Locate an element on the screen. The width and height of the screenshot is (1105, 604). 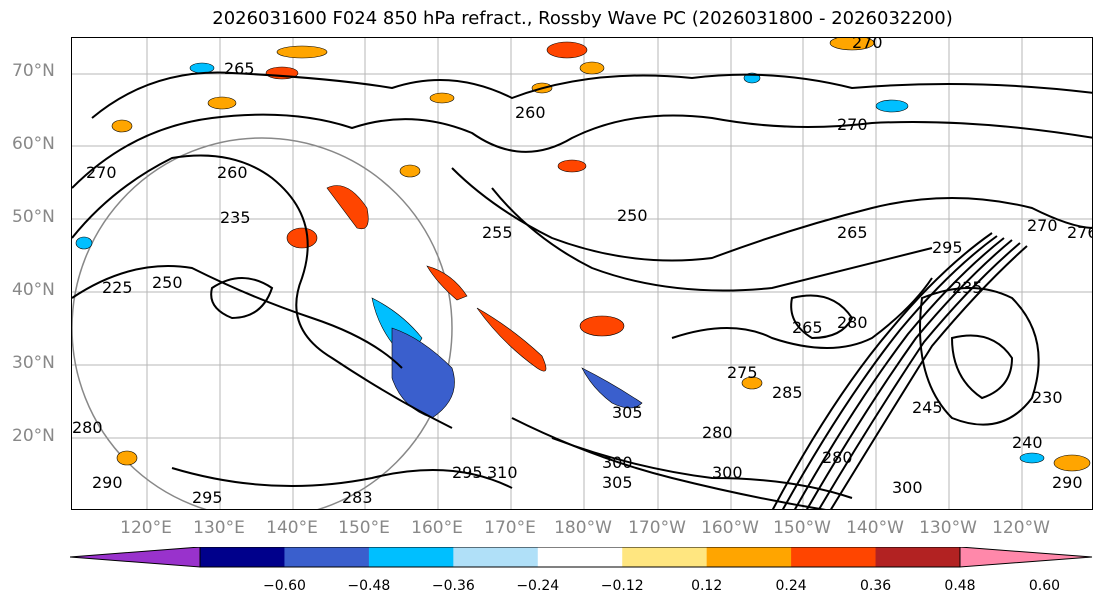
colorbar-cells is located at coordinates (581, 557).